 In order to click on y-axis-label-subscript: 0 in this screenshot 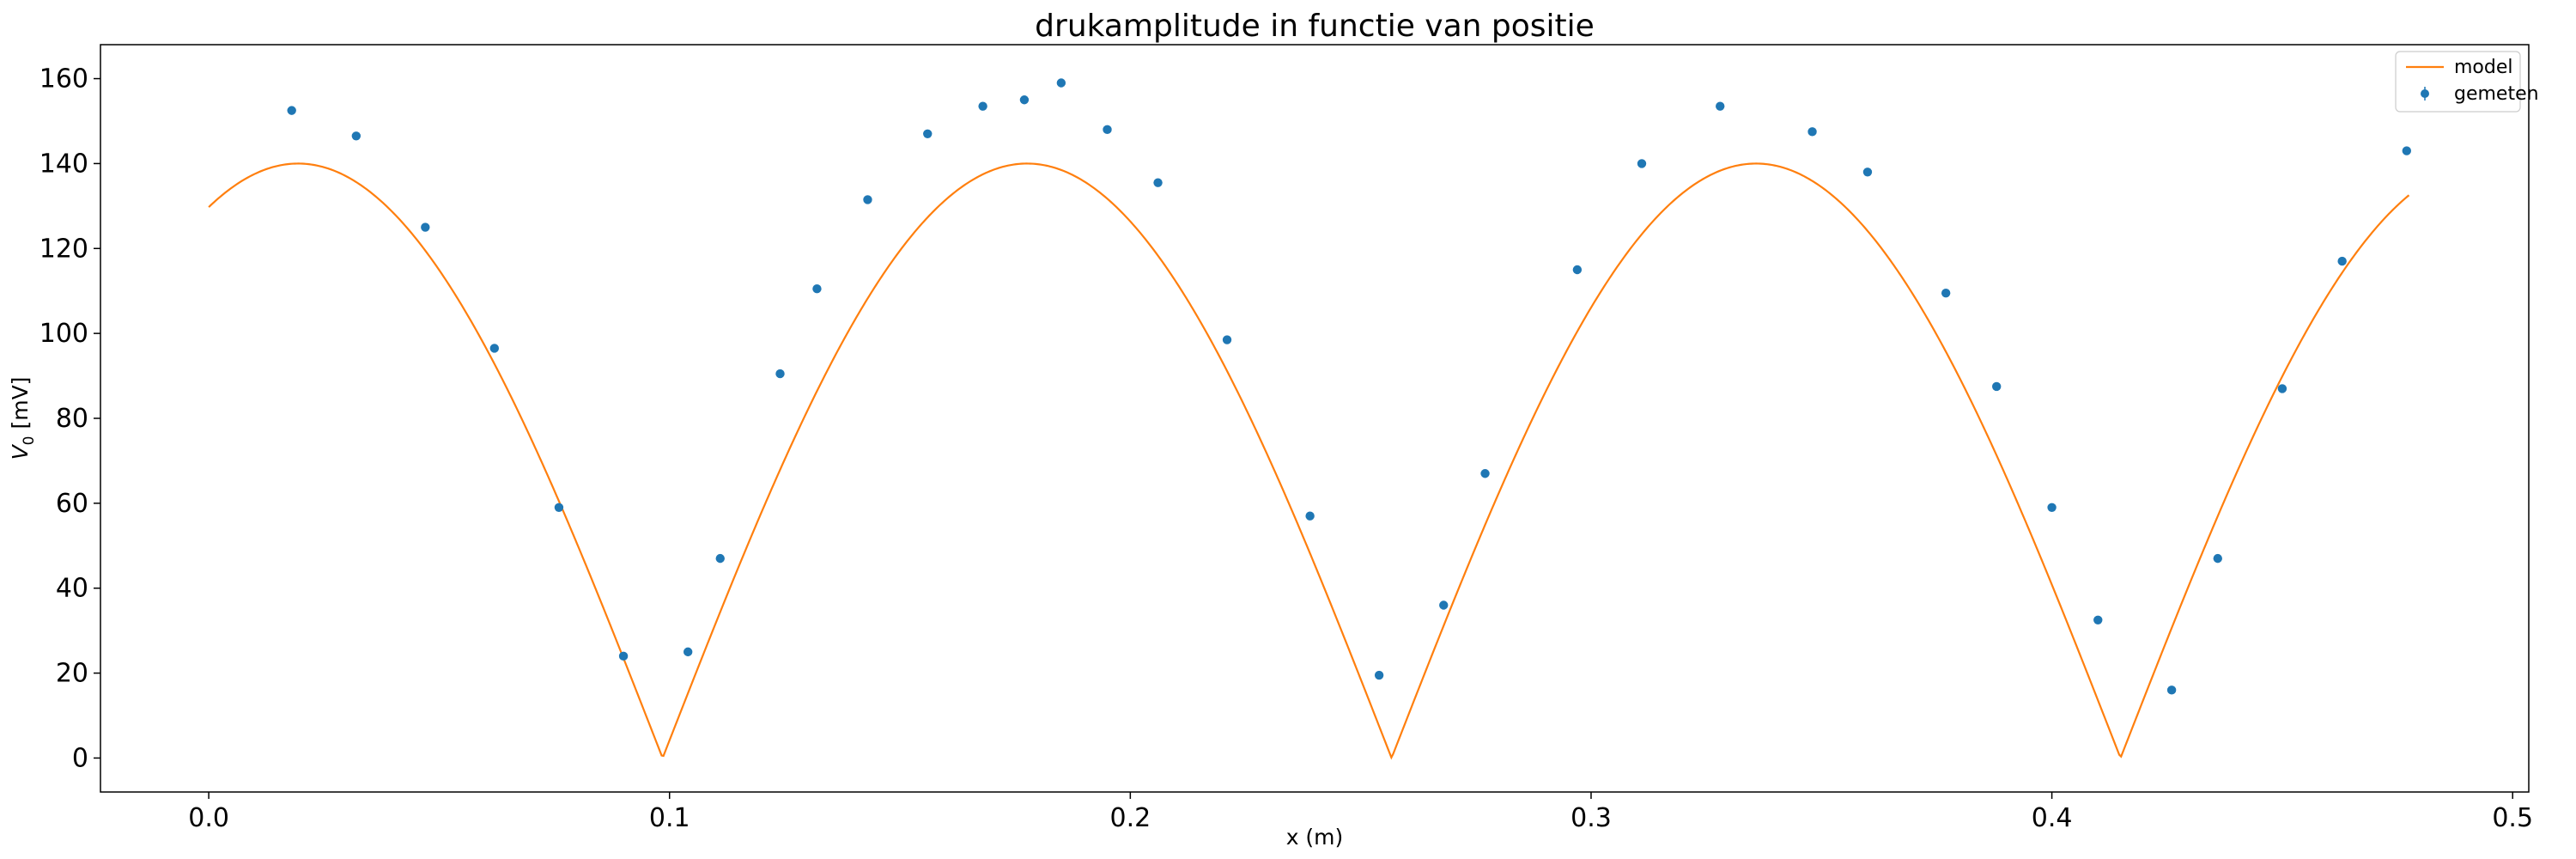, I will do `click(29, 440)`.